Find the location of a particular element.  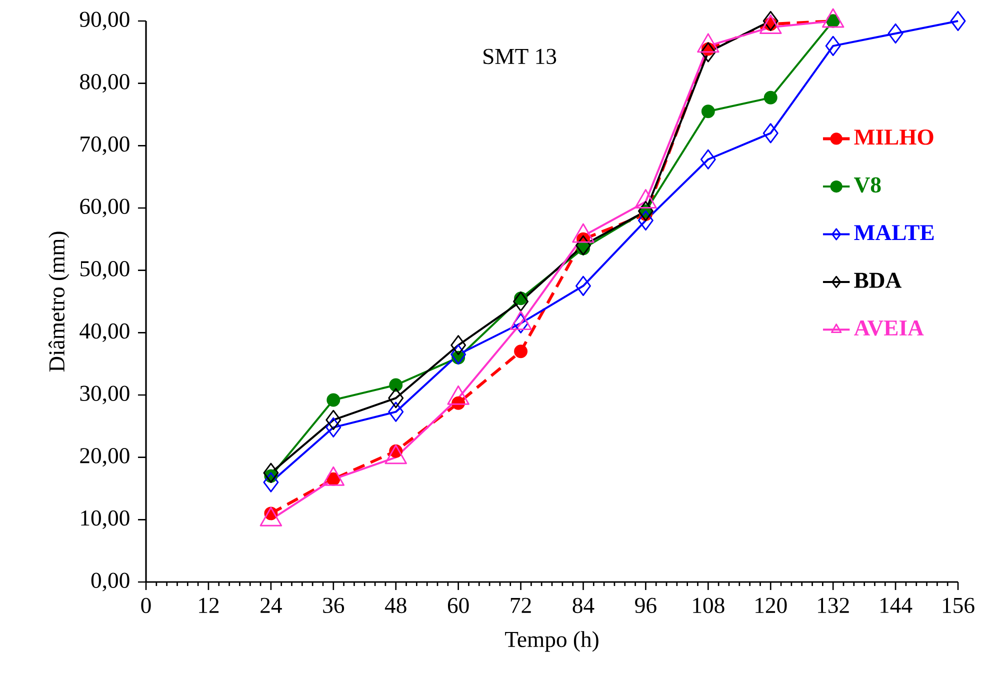

x-tick-label: 48 is located at coordinates (395, 606).